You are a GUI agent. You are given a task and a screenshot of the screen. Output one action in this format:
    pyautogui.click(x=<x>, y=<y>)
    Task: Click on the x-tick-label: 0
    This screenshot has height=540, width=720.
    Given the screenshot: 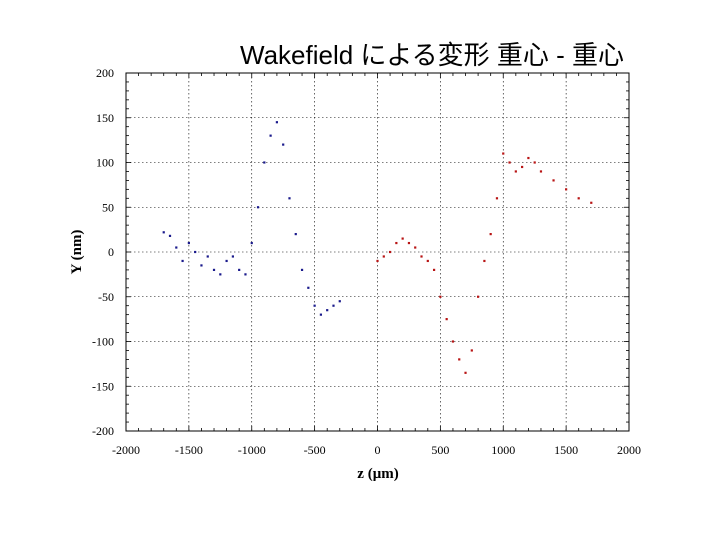 What is the action you would take?
    pyautogui.click(x=378, y=450)
    